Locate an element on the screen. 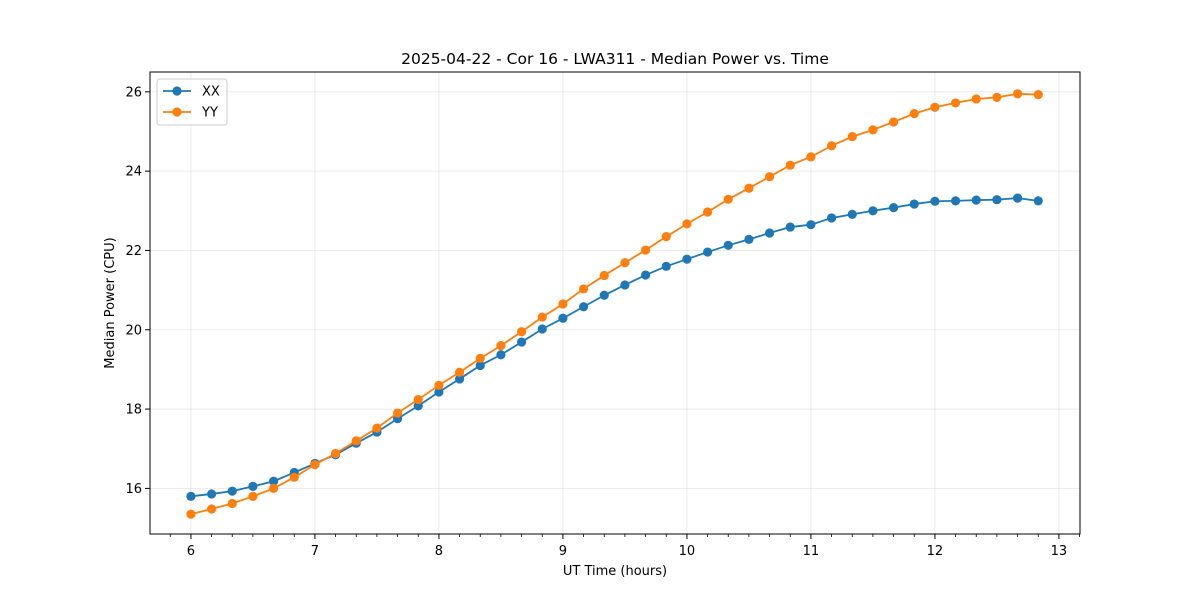  x-tick-label: 13 is located at coordinates (1059, 551).